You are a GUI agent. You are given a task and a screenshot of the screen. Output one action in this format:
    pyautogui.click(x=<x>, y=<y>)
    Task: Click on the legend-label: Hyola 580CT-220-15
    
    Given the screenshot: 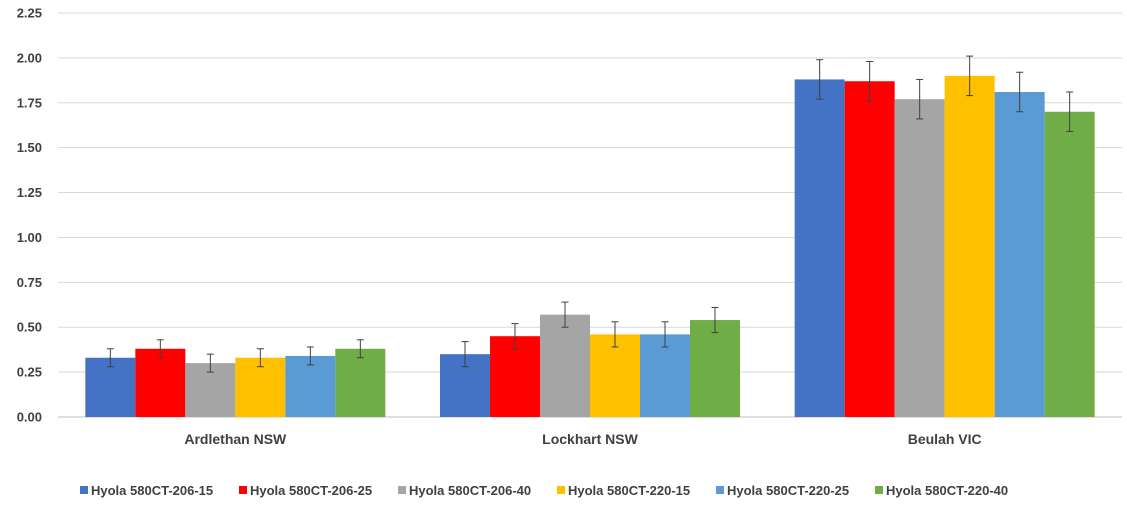 What is the action you would take?
    pyautogui.click(x=629, y=490)
    